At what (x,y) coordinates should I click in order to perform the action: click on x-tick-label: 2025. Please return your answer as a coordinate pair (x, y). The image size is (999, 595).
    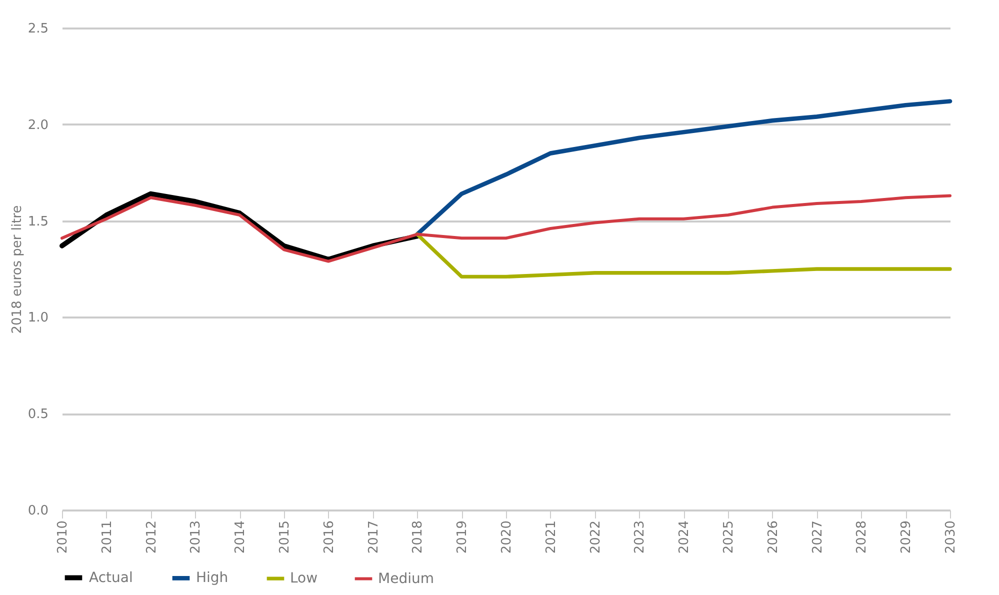
    Looking at the image, I should click on (729, 537).